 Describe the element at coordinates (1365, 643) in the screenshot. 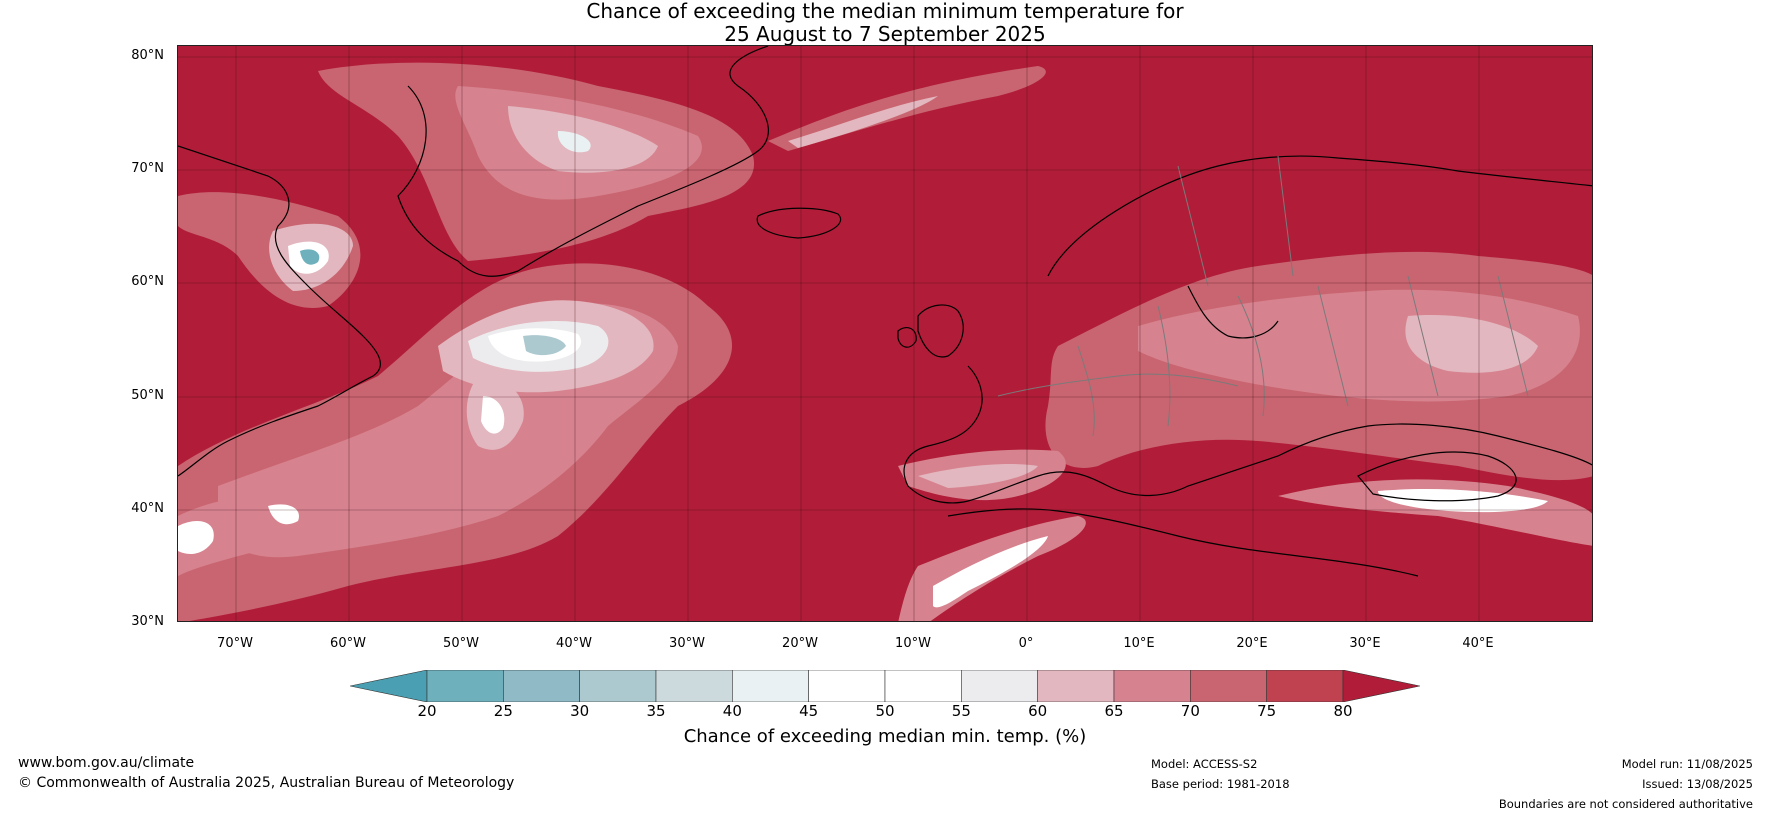

I see `lon-label-30e: 30°E` at that location.